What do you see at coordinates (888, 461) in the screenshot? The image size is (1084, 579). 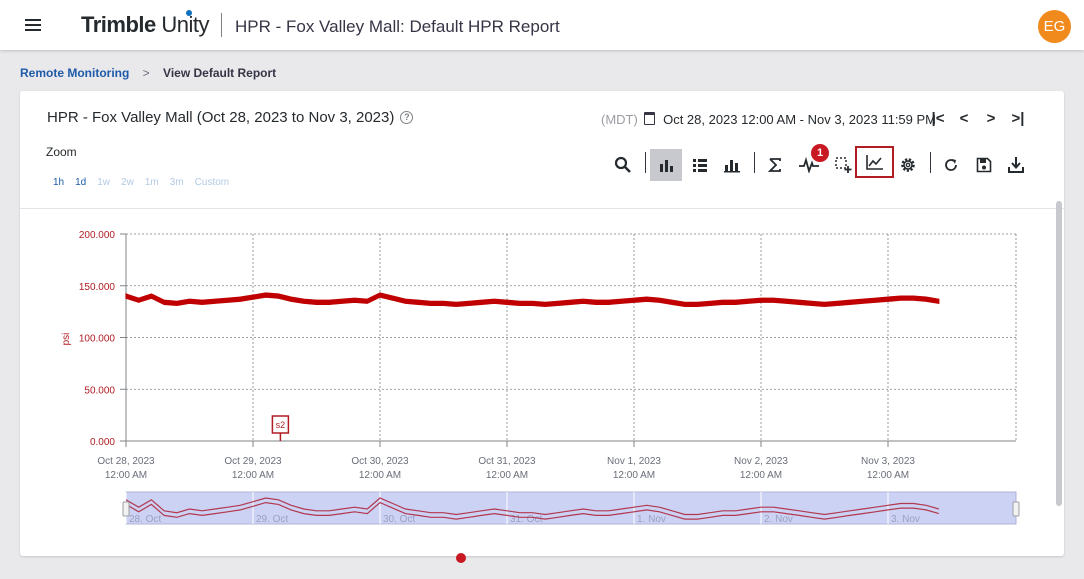 I see `x-tick-label: Nov 3, 2023` at bounding box center [888, 461].